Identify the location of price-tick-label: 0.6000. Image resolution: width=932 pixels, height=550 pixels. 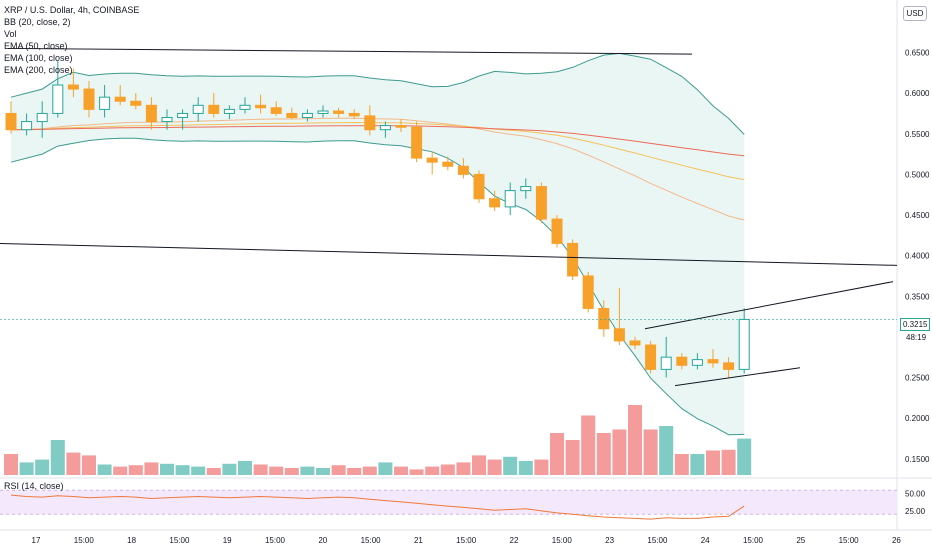
(917, 93).